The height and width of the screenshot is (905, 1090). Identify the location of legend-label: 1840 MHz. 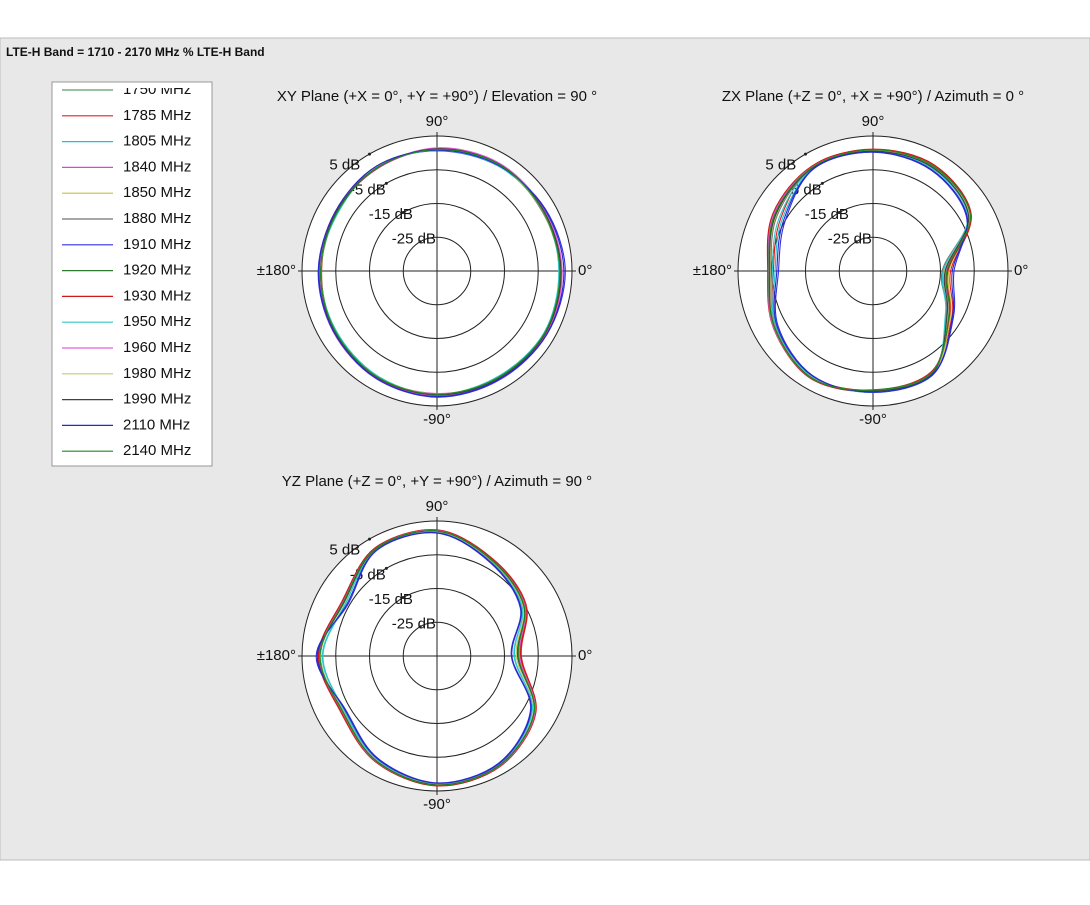
(157, 166).